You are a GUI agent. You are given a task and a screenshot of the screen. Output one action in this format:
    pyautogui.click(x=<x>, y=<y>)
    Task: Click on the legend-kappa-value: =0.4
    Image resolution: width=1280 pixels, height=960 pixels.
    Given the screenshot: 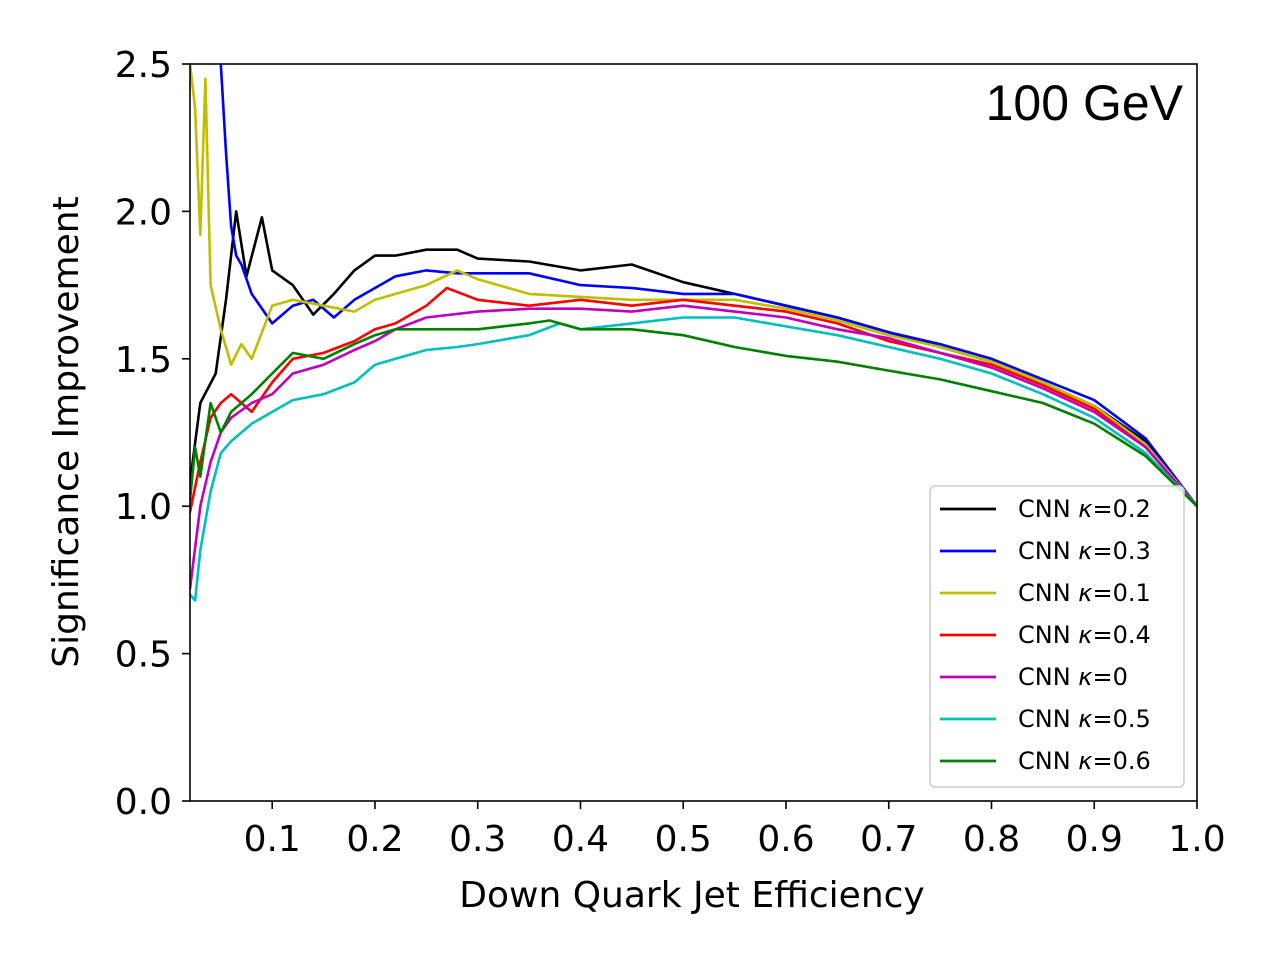 What is the action you would take?
    pyautogui.click(x=1121, y=635)
    